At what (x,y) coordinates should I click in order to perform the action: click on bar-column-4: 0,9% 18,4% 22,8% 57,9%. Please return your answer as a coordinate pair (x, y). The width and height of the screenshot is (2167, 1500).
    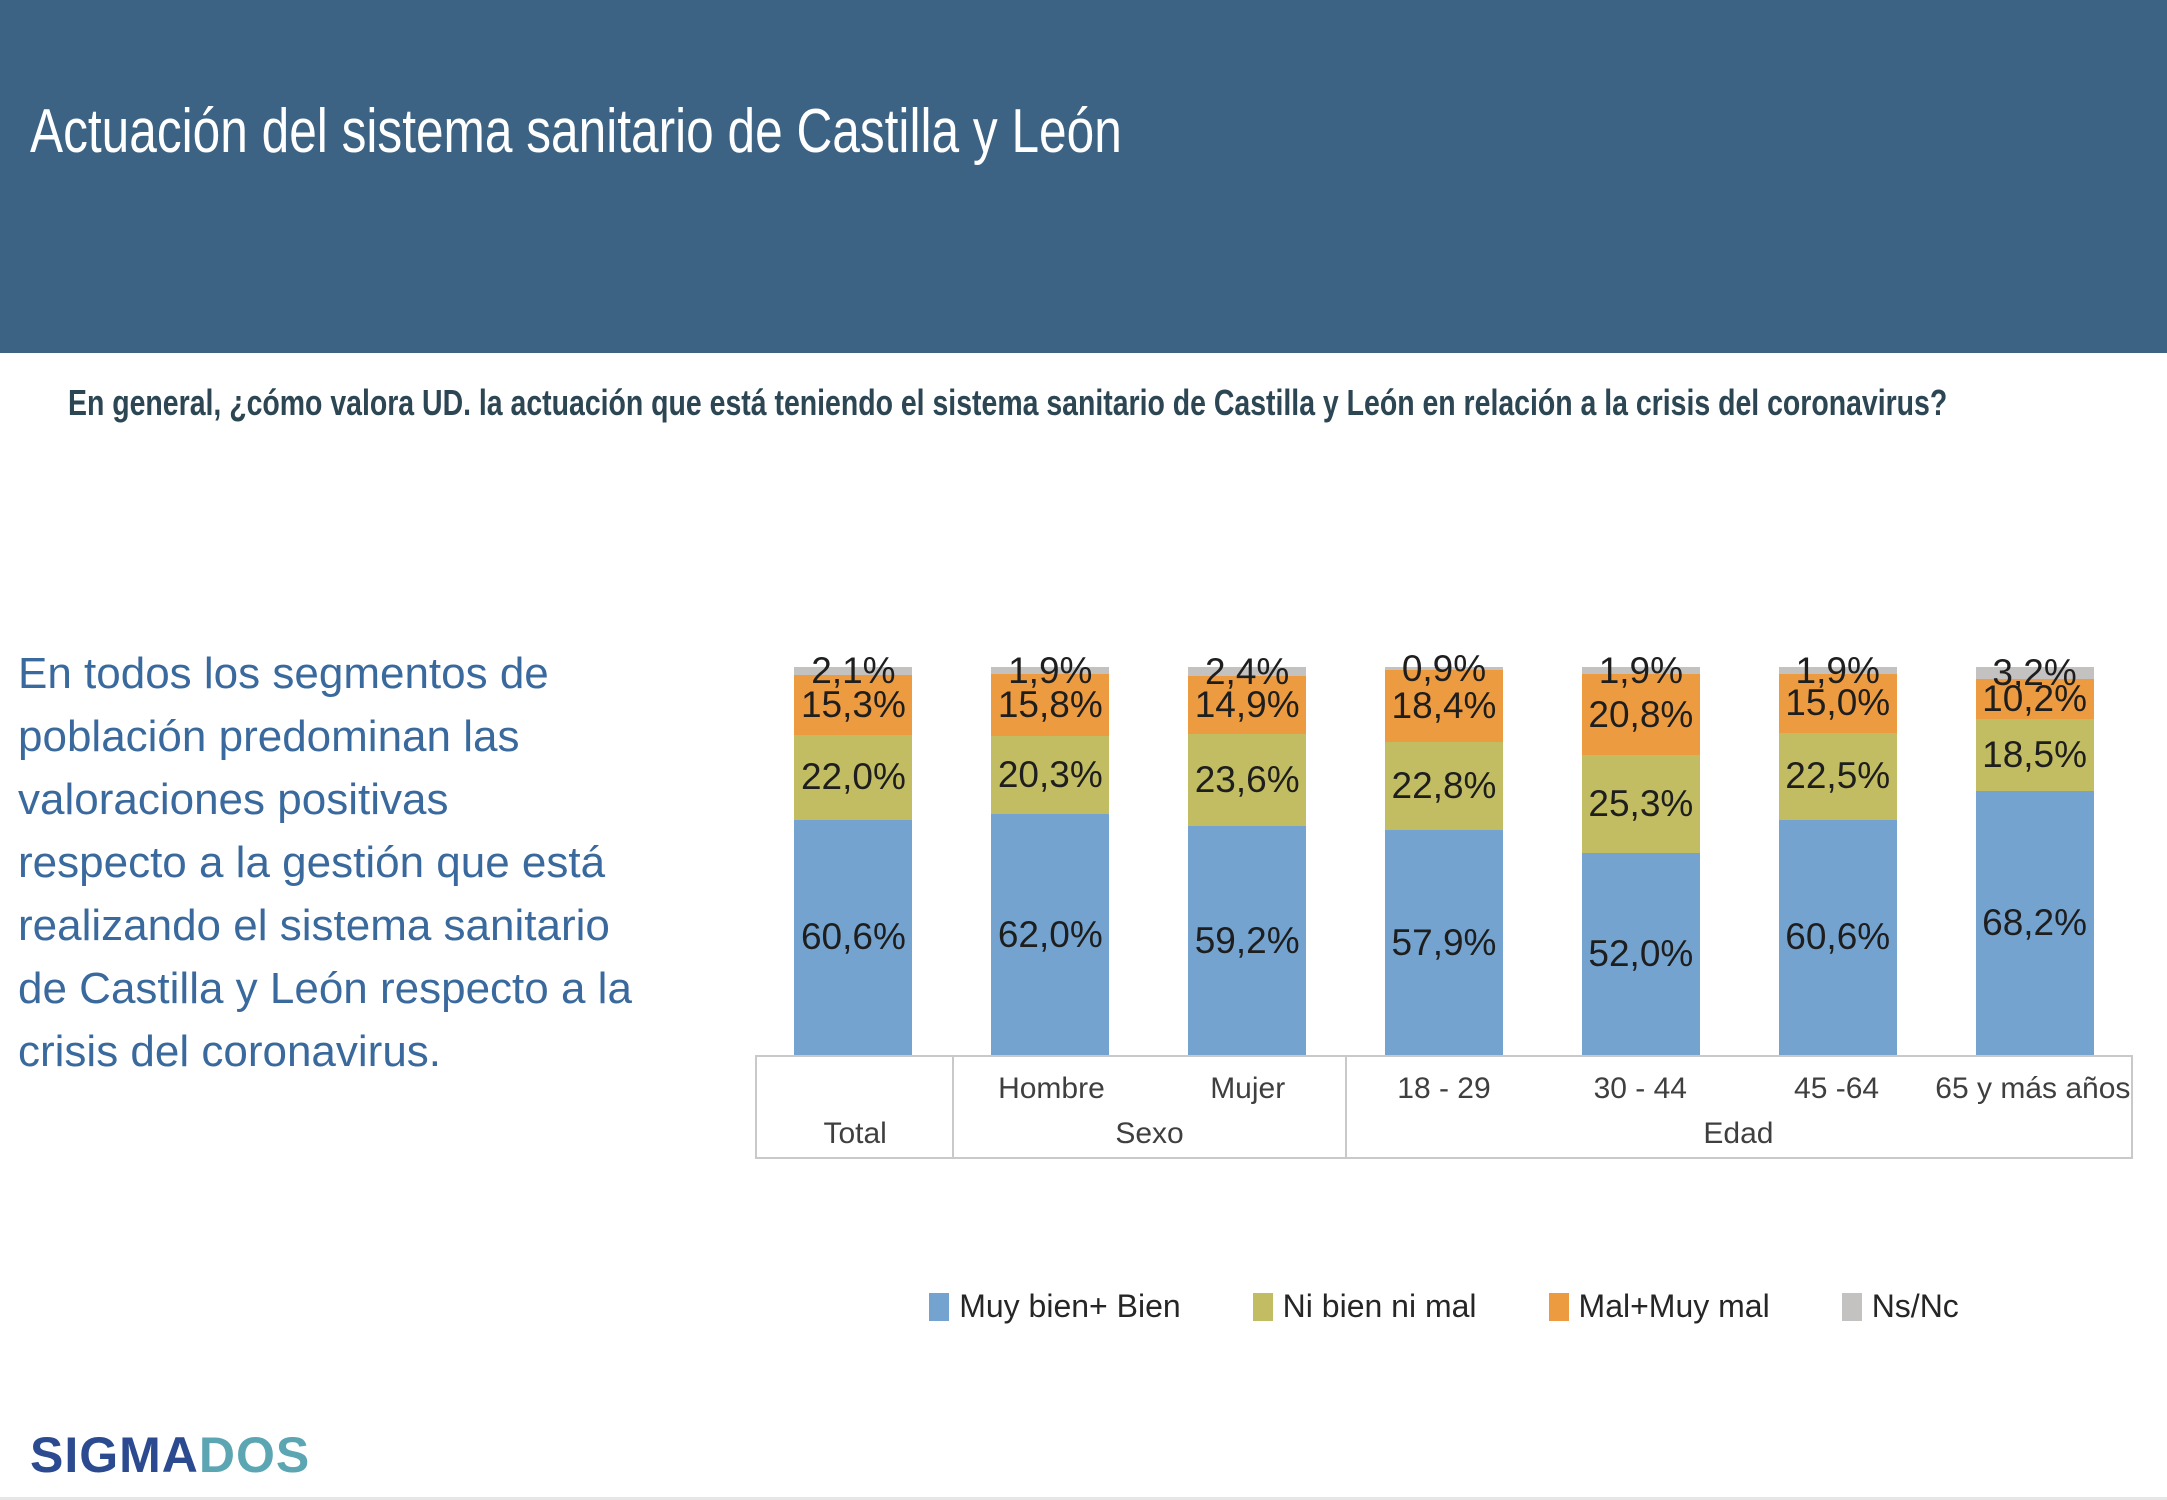
    Looking at the image, I should click on (1444, 851).